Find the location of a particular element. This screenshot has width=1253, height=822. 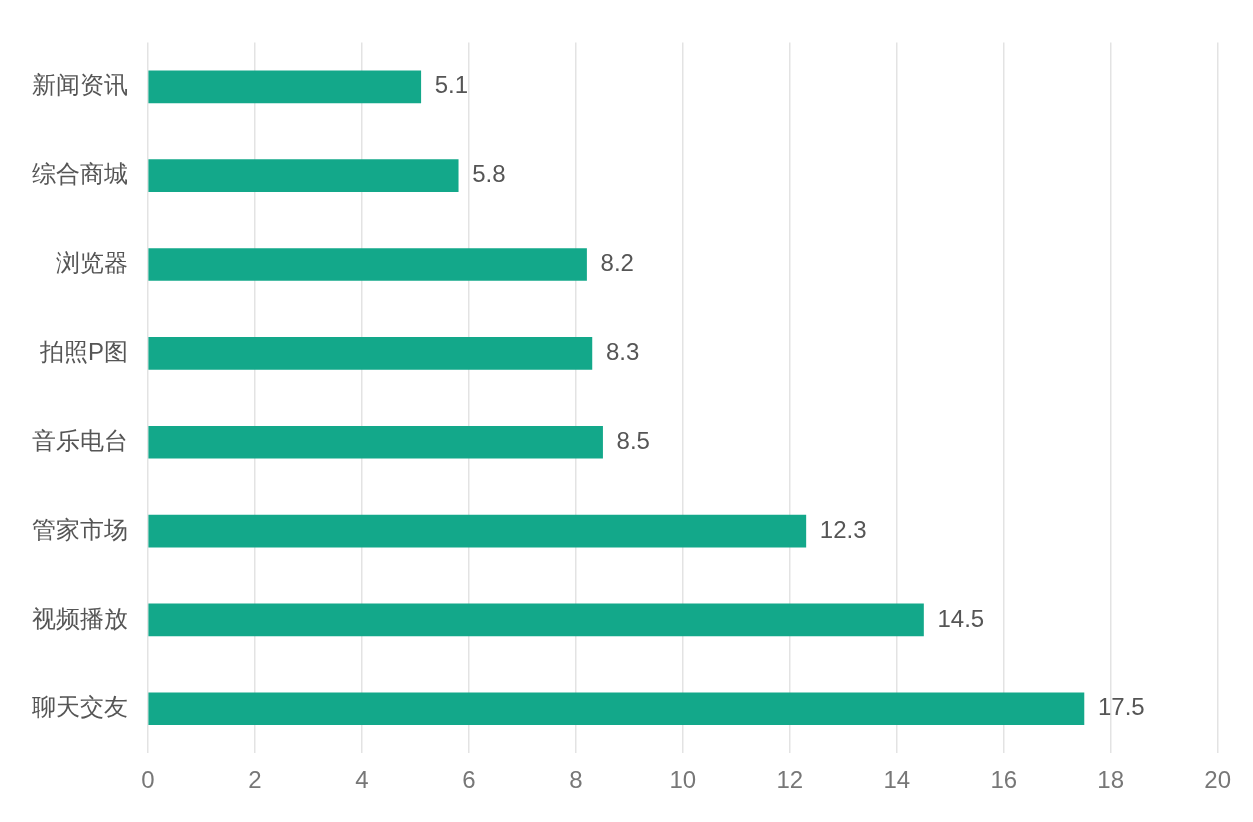

x-tick-label: 14 is located at coordinates (897, 780).